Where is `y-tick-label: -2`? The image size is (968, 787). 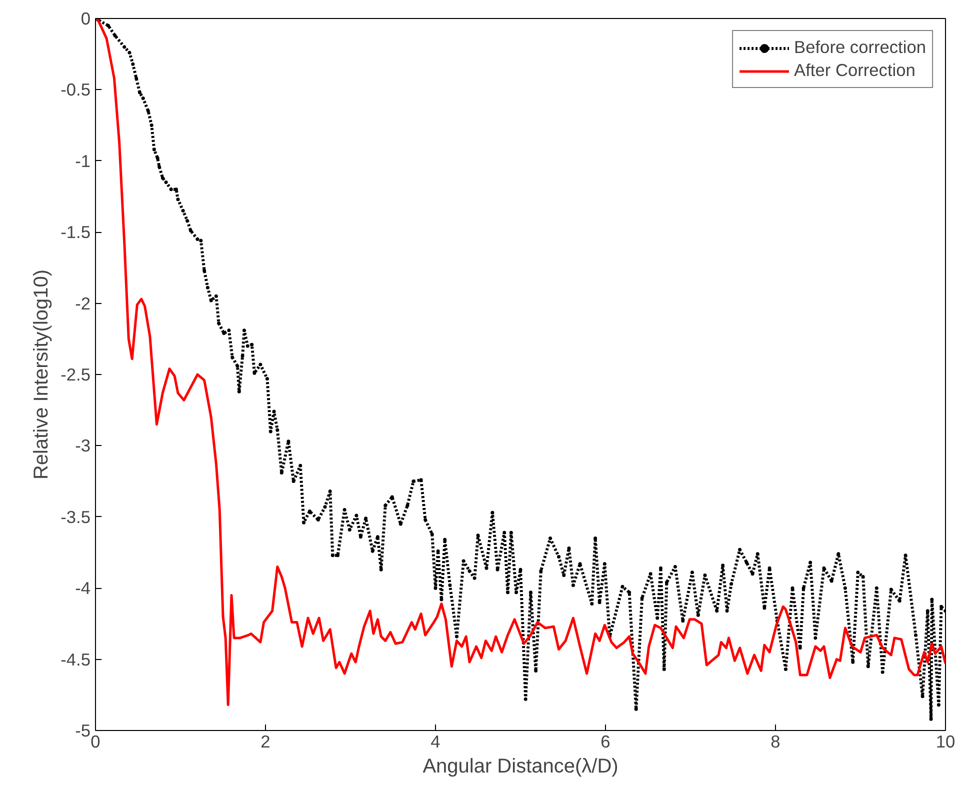 y-tick-label: -2 is located at coordinates (83, 303).